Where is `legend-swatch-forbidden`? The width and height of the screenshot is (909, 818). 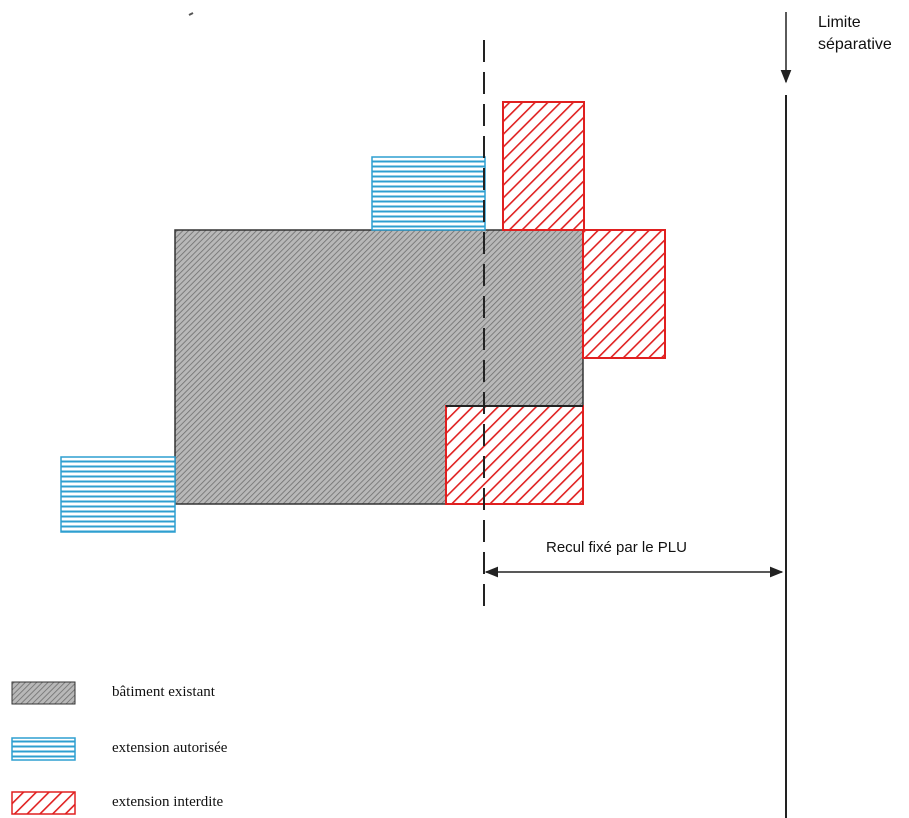
legend-swatch-forbidden is located at coordinates (43, 803).